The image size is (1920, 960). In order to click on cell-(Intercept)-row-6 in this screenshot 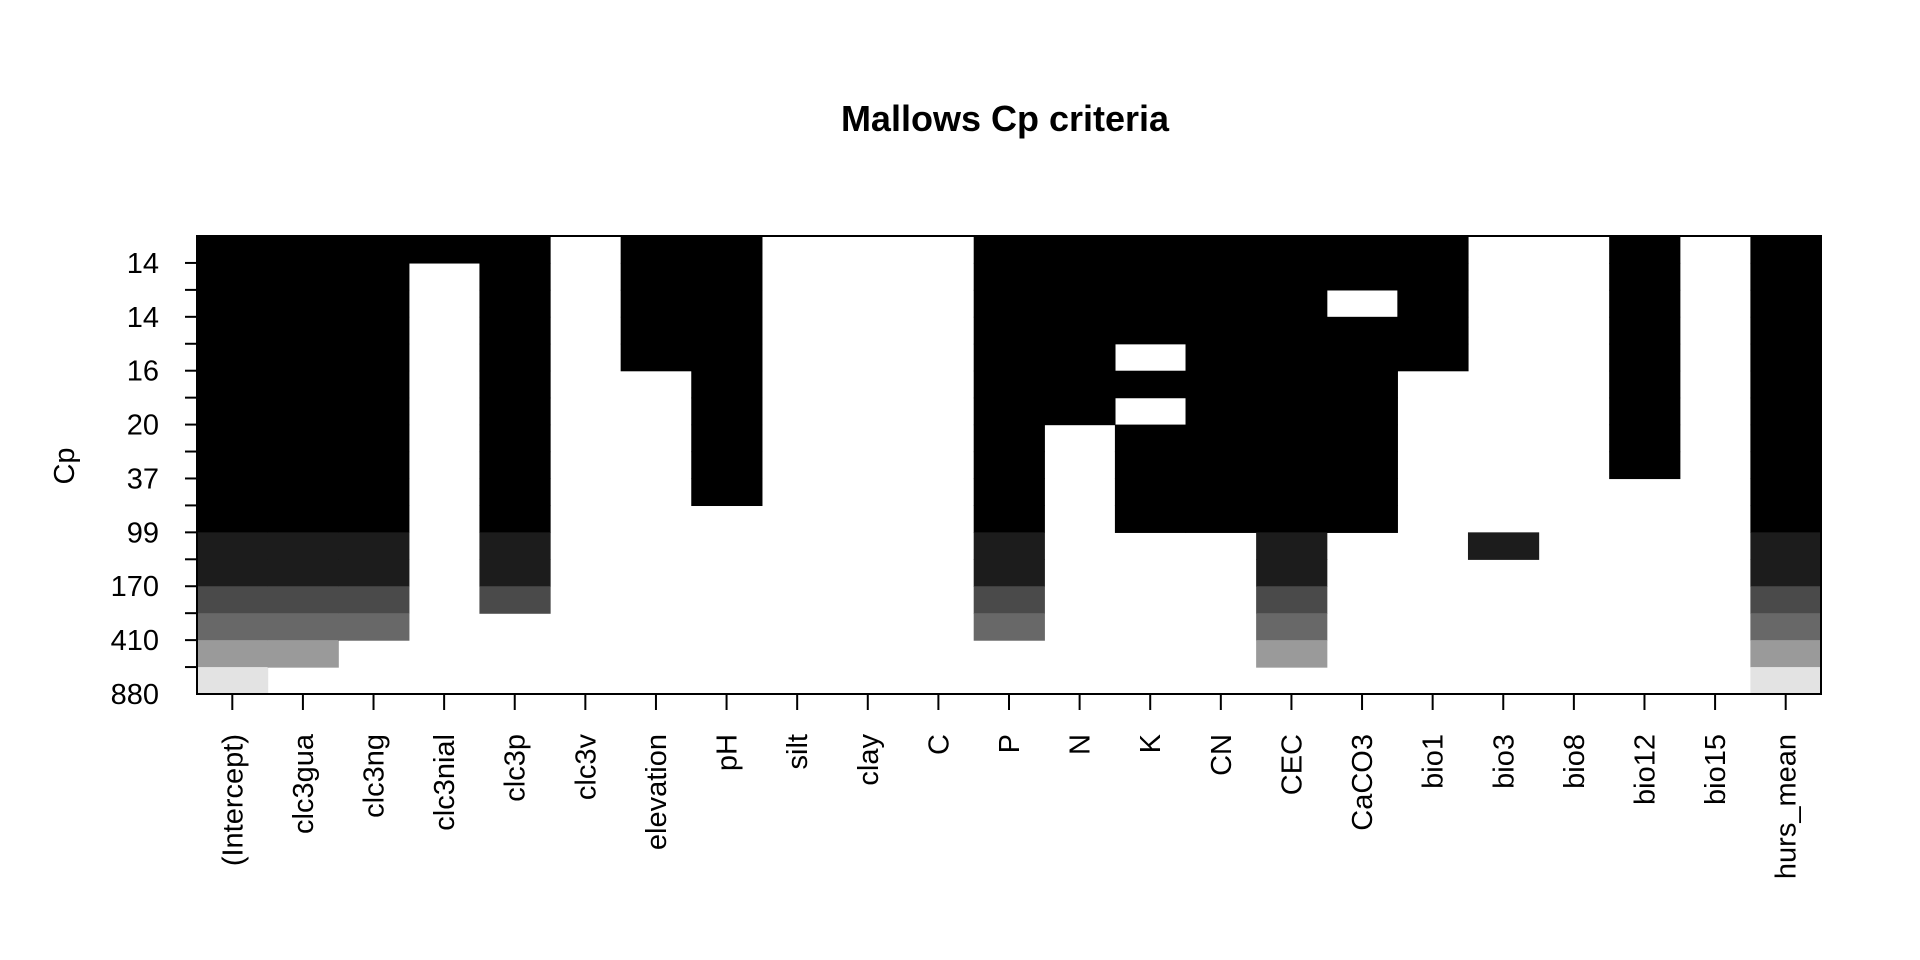, I will do `click(233, 411)`.